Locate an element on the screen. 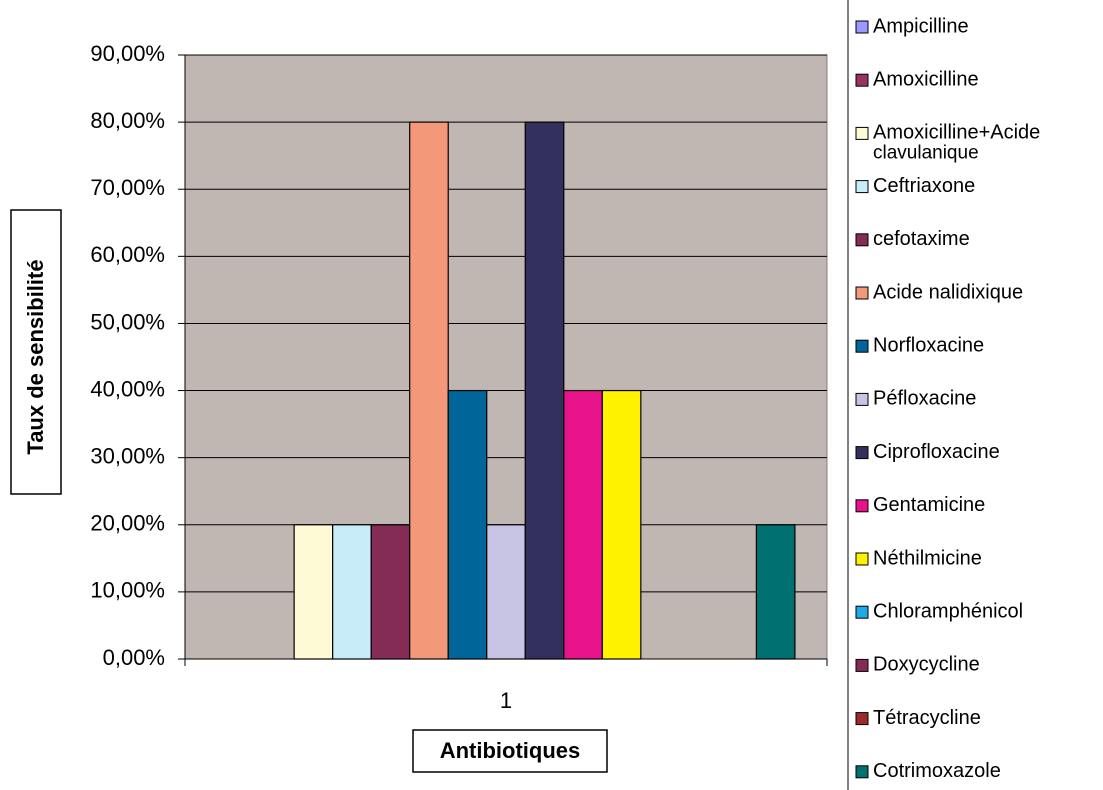 The image size is (1103, 790). y-tick-label: 60,00% is located at coordinates (127, 254).